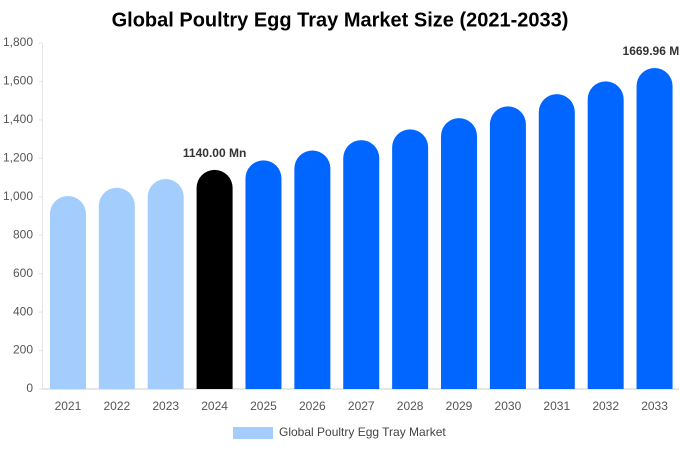 The width and height of the screenshot is (680, 450). What do you see at coordinates (18, 81) in the screenshot?
I see `y-tick-label: 1,600` at bounding box center [18, 81].